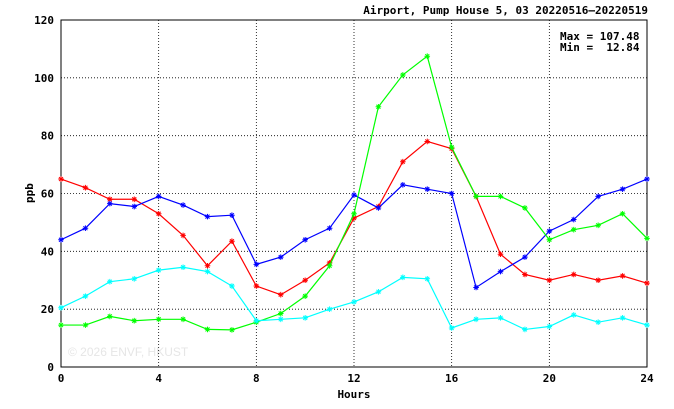 The height and width of the screenshot is (409, 674). I want to click on x-tick-label: 24, so click(647, 378).